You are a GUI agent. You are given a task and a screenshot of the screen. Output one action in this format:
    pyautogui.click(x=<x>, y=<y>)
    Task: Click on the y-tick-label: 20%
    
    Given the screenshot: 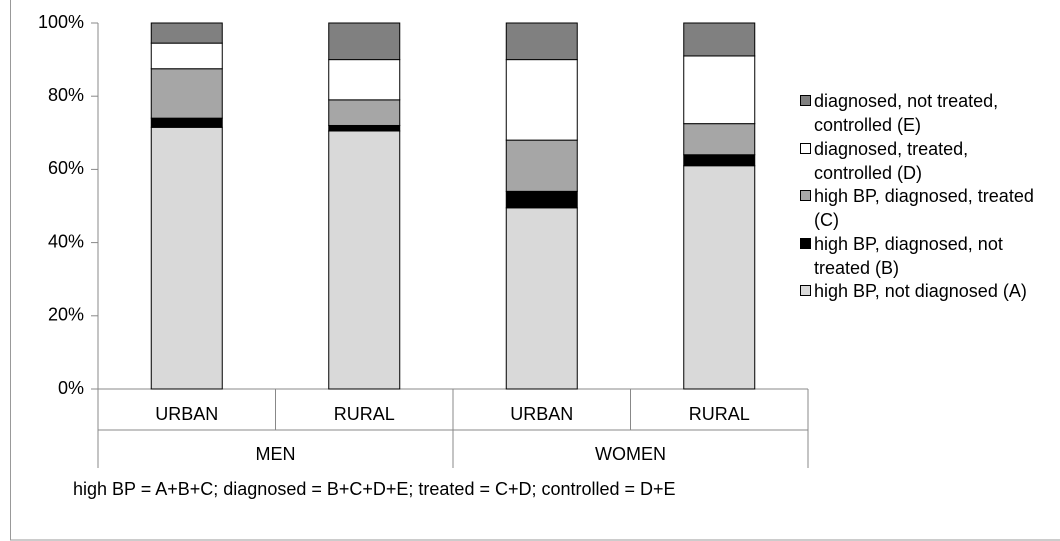 What is the action you would take?
    pyautogui.click(x=66, y=315)
    